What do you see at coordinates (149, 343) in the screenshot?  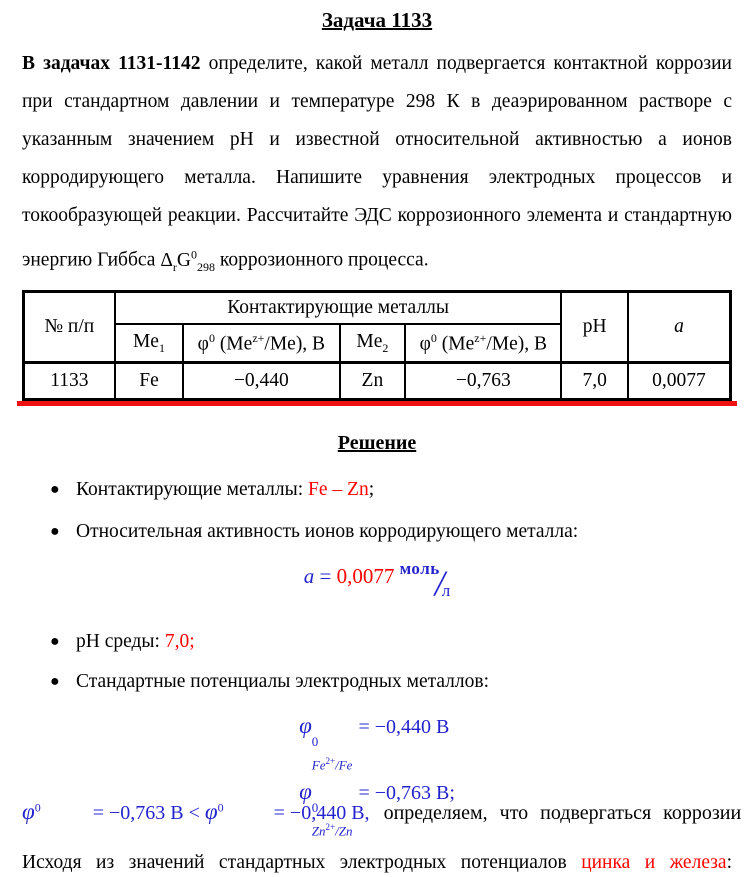 I see `col-header-me1: Me1` at bounding box center [149, 343].